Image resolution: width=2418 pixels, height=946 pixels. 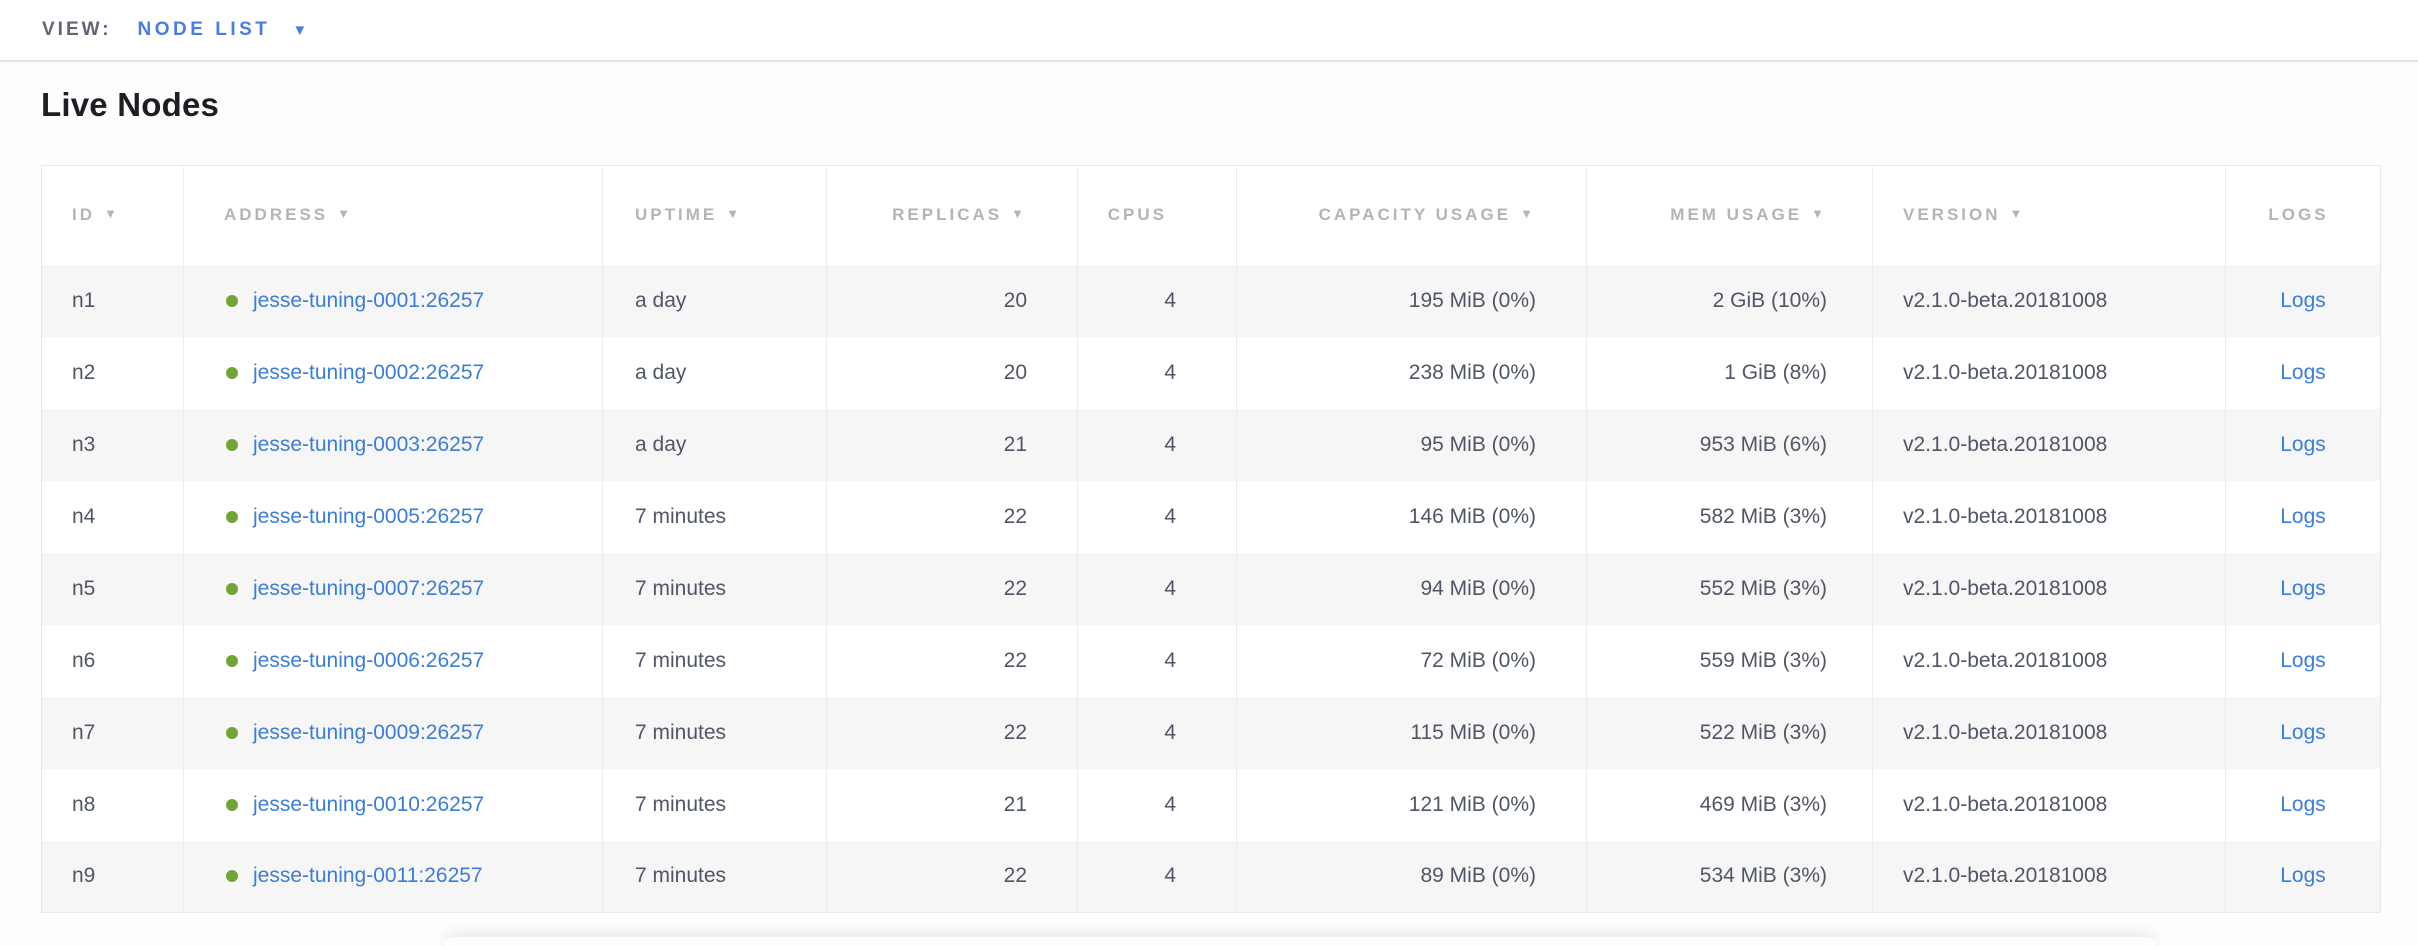 What do you see at coordinates (952, 444) in the screenshot?
I see `node-replicas-cell: 21` at bounding box center [952, 444].